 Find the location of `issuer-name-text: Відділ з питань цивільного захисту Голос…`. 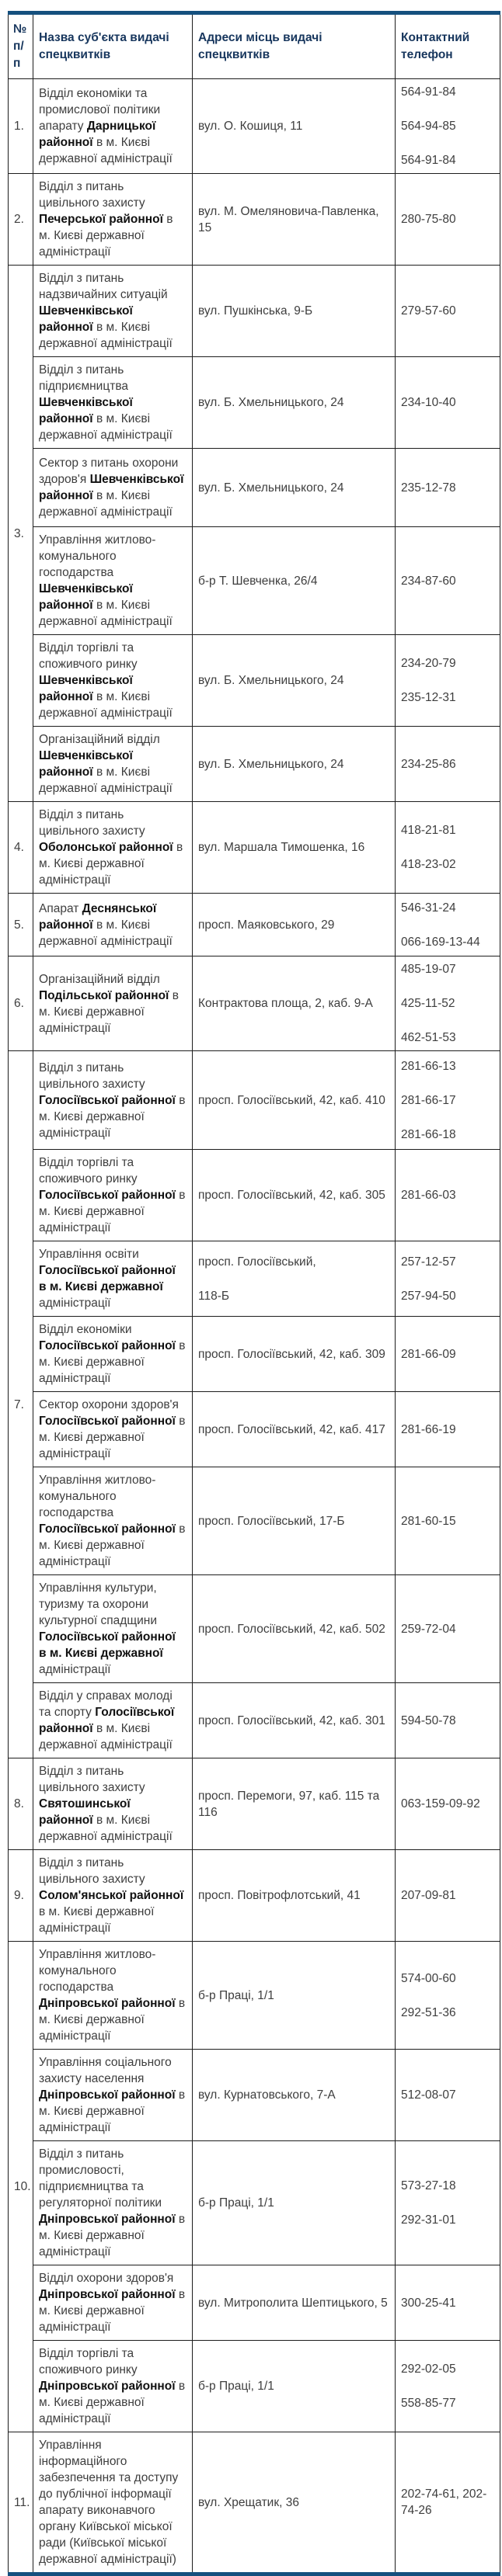

issuer-name-text: Відділ з питань цивільного захисту Голос… is located at coordinates (112, 1100).